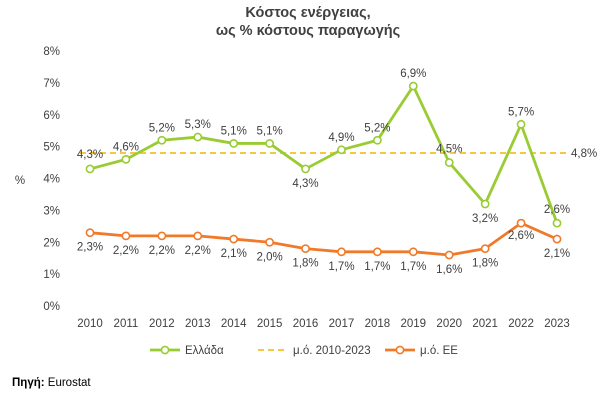 The width and height of the screenshot is (605, 413). Describe the element at coordinates (51, 211) in the screenshot. I see `y-tick-label: 3%` at that location.